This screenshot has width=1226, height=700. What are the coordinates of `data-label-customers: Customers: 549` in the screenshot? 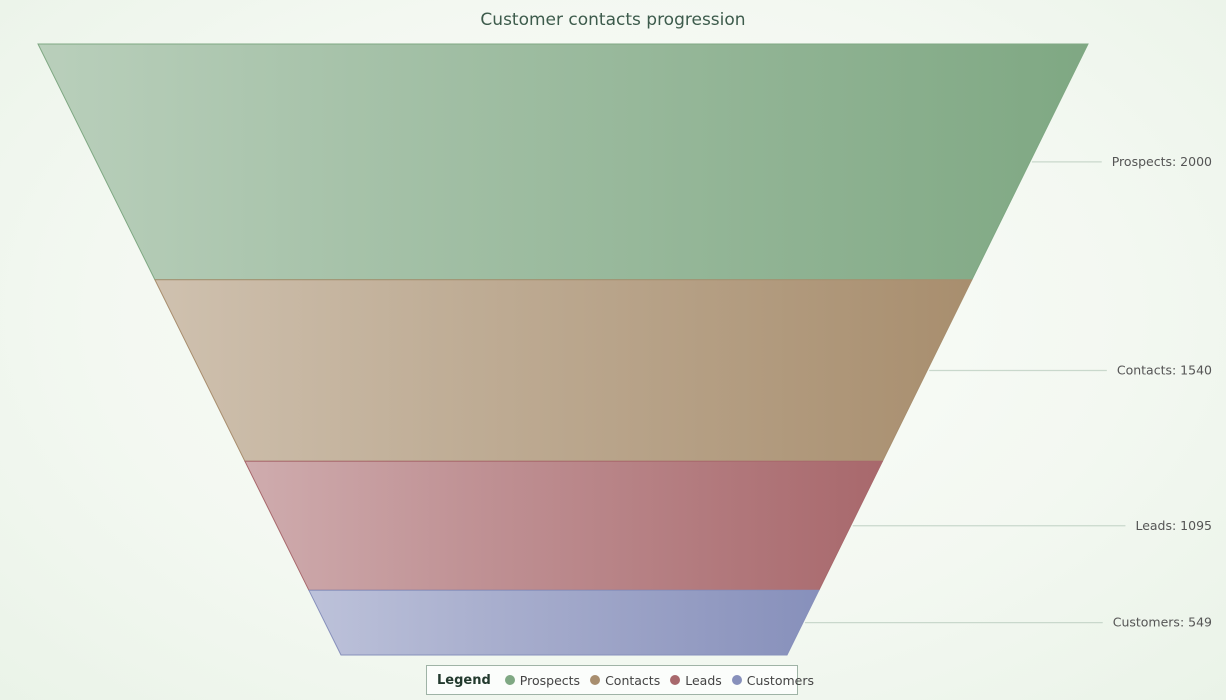 It's located at (1162, 622).